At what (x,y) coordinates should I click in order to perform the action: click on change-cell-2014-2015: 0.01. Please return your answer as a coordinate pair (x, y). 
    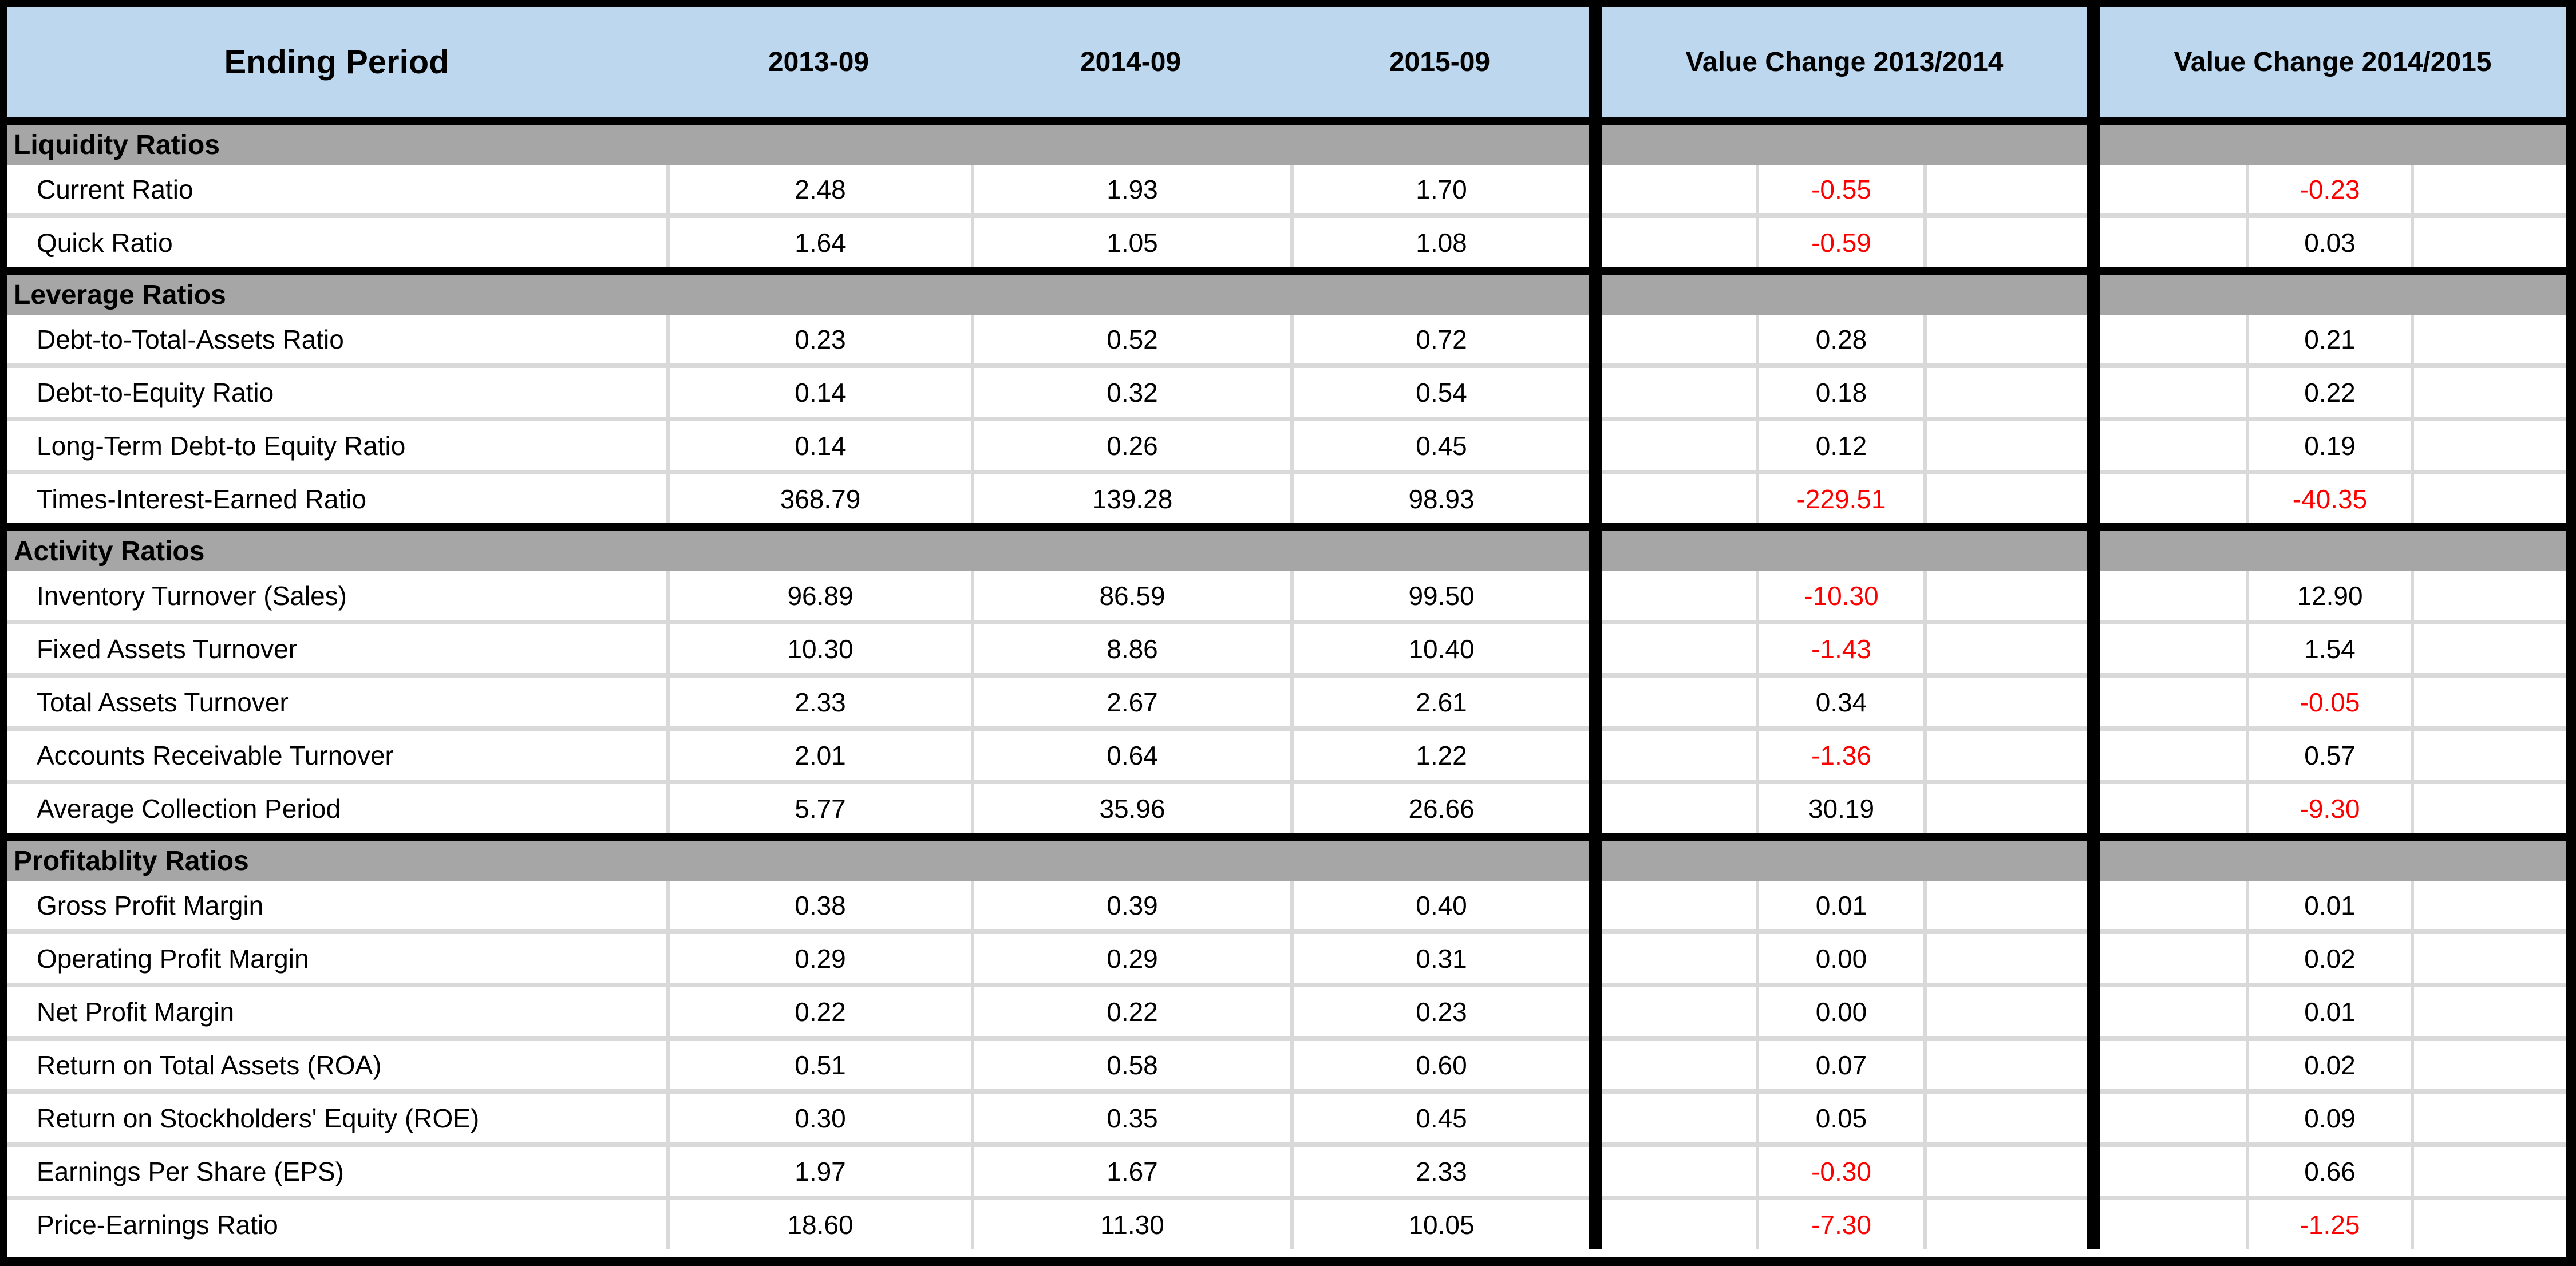
    Looking at the image, I should click on (2328, 905).